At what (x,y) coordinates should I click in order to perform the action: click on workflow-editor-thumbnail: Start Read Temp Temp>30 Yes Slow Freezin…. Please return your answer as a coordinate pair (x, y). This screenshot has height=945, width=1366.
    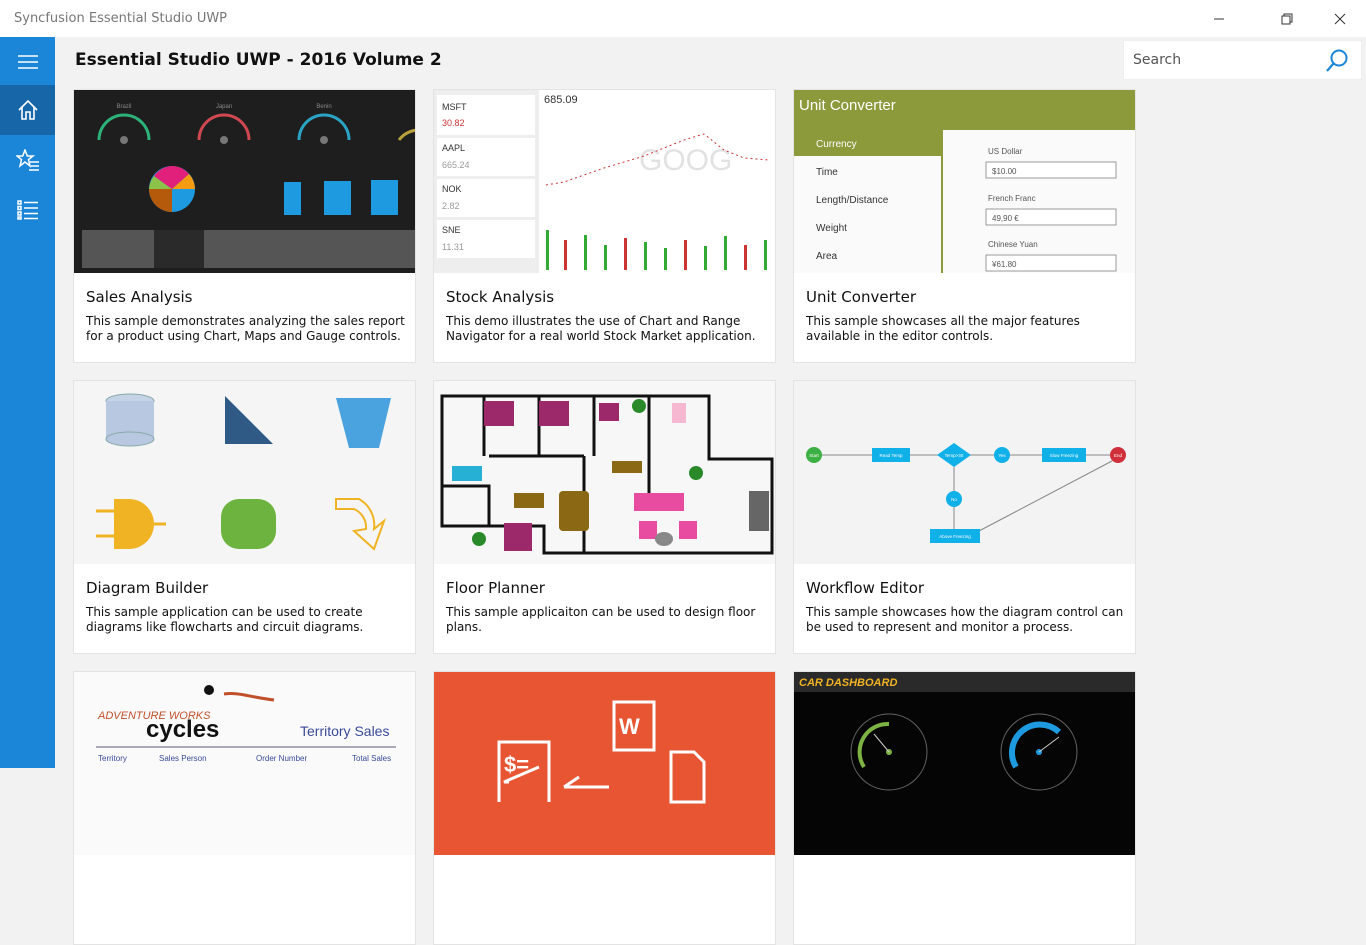
    Looking at the image, I should click on (964, 472).